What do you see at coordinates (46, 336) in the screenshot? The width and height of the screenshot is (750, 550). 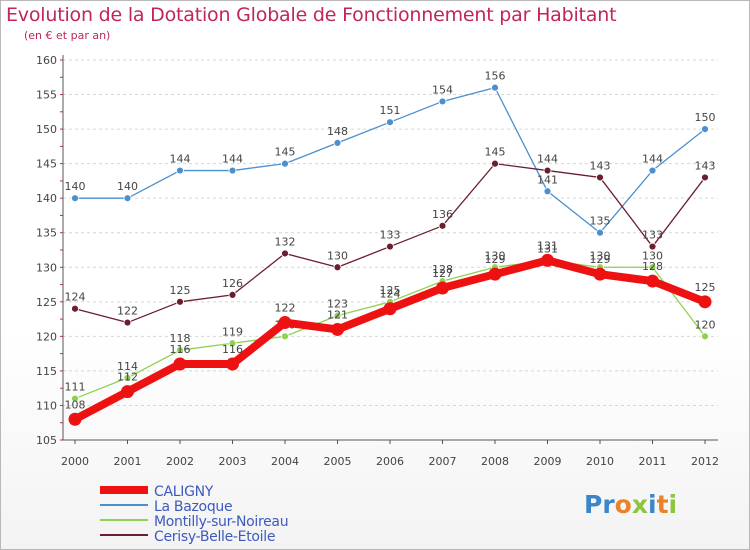 I see `y-tick-label: 120` at bounding box center [46, 336].